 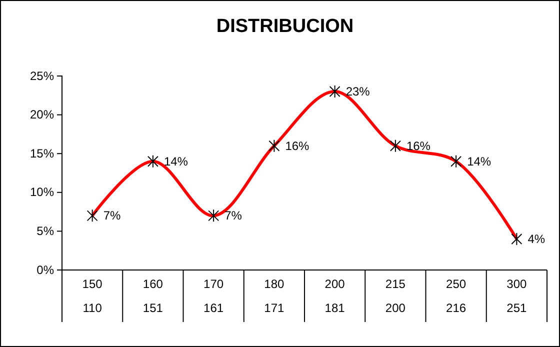 What do you see at coordinates (153, 296) in the screenshot?
I see `x-tick-label: 160 151` at bounding box center [153, 296].